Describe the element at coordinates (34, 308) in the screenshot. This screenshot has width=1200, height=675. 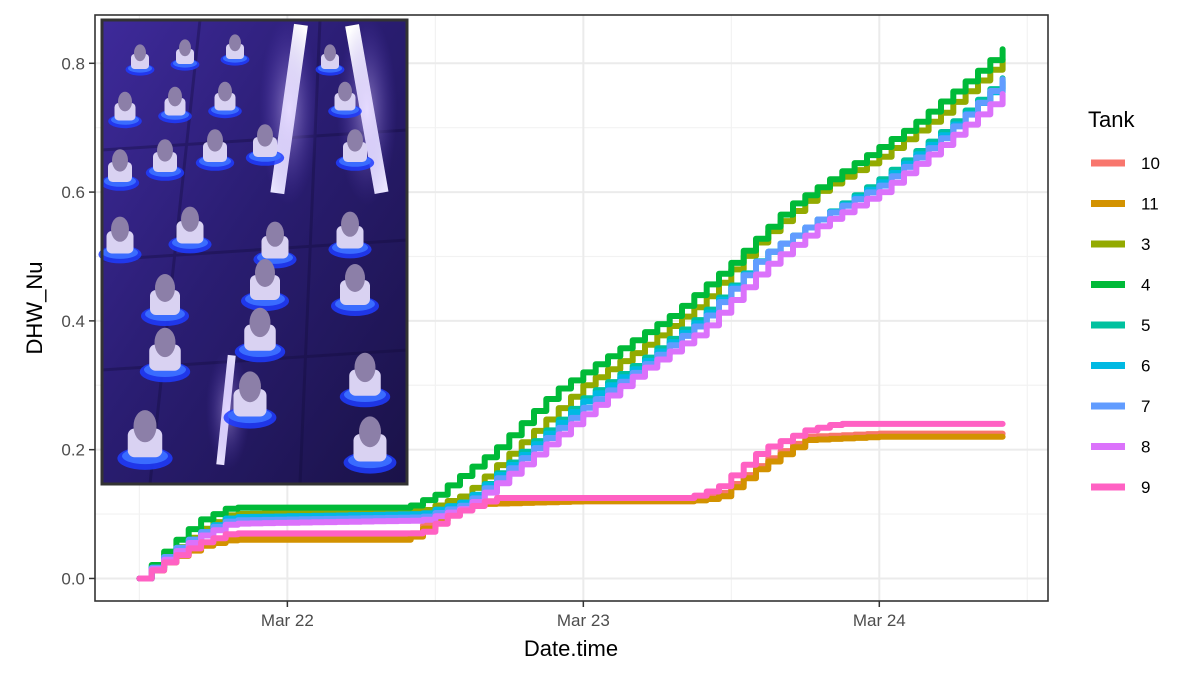
I see `y-axis-title: DHW_Nu` at that location.